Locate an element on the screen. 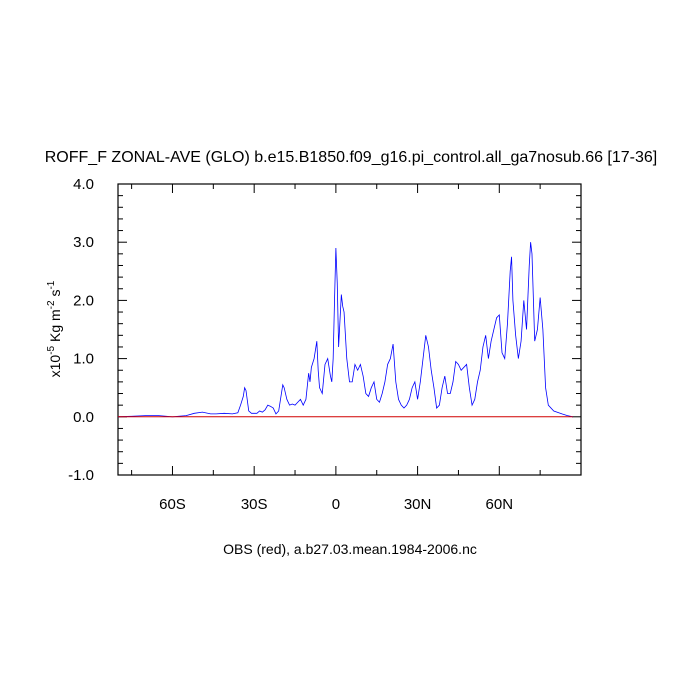 The height and width of the screenshot is (700, 700). y-tick-label: 3.0 is located at coordinates (83, 242).